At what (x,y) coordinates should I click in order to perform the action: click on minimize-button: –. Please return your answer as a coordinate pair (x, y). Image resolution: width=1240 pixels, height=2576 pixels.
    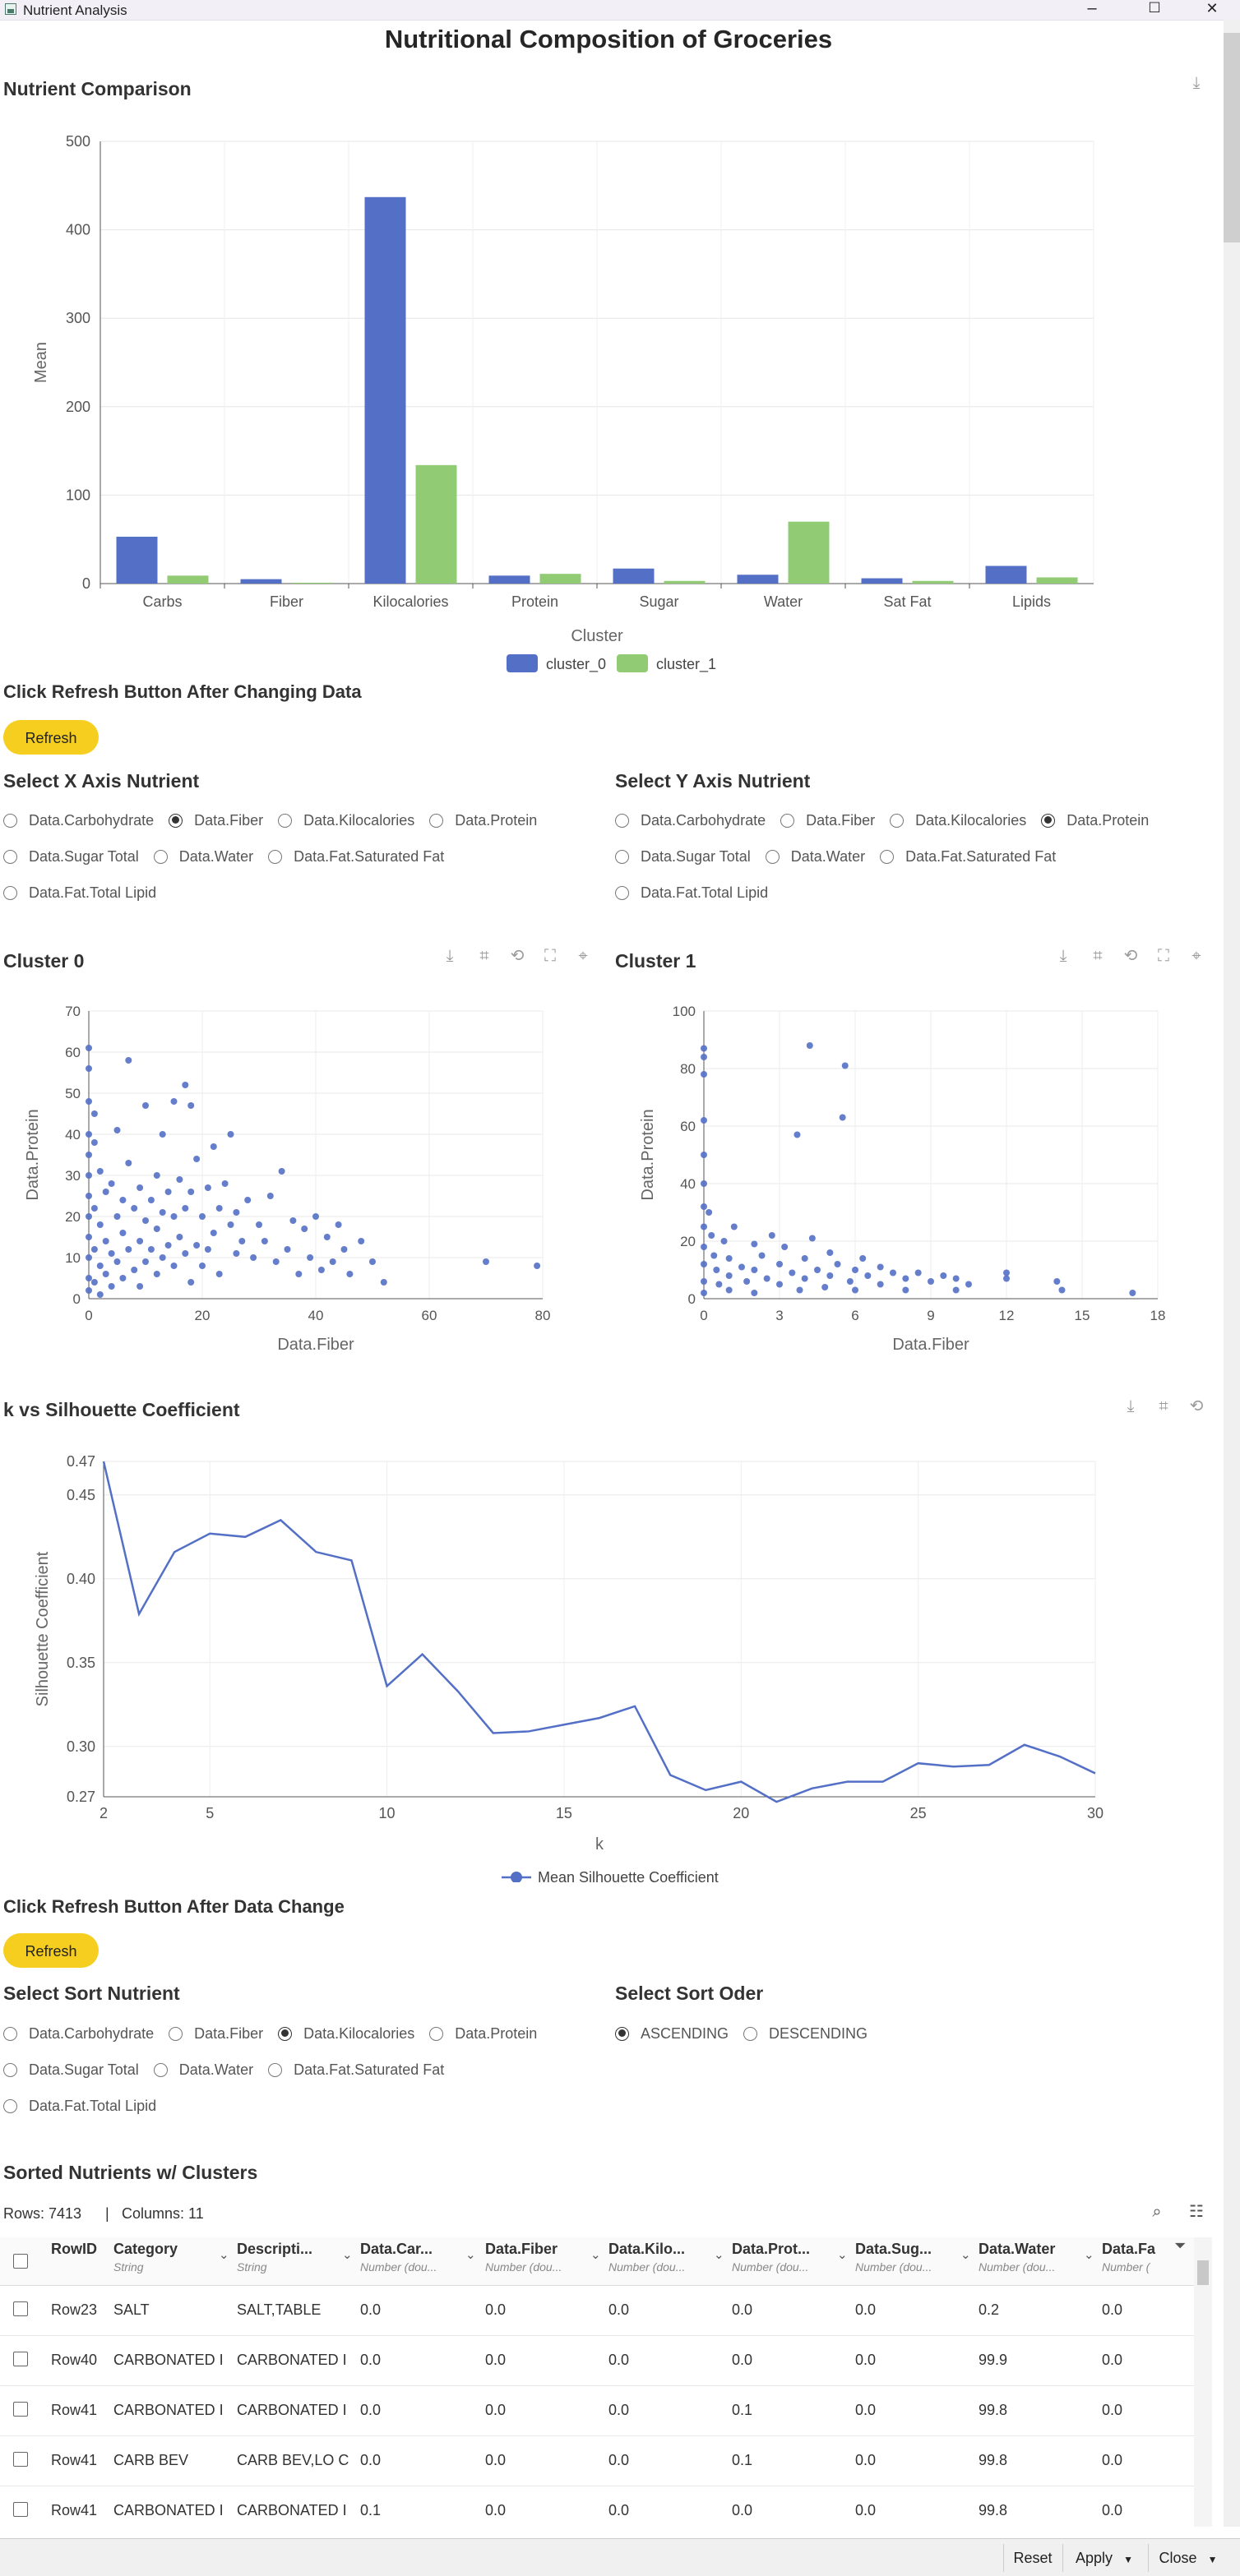
    Looking at the image, I should click on (1092, 8).